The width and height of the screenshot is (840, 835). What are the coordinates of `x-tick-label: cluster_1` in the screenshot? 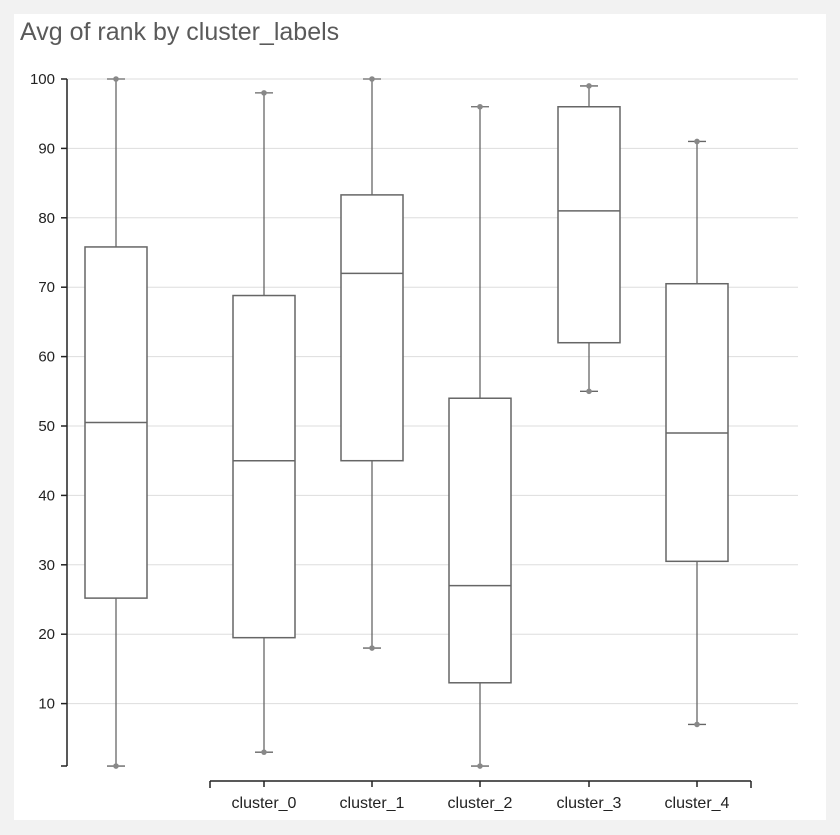 It's located at (372, 803).